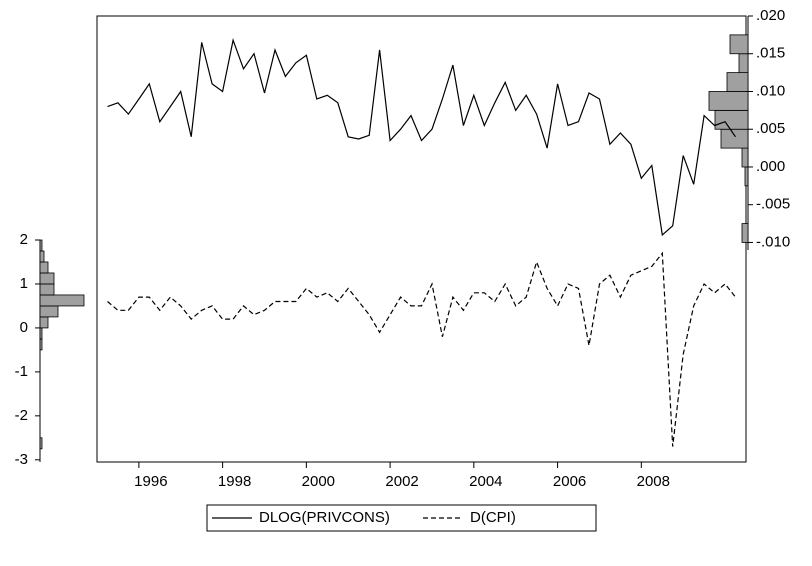 This screenshot has width=812, height=566. Describe the element at coordinates (485, 481) in the screenshot. I see `x-tick-label: 2004` at that location.